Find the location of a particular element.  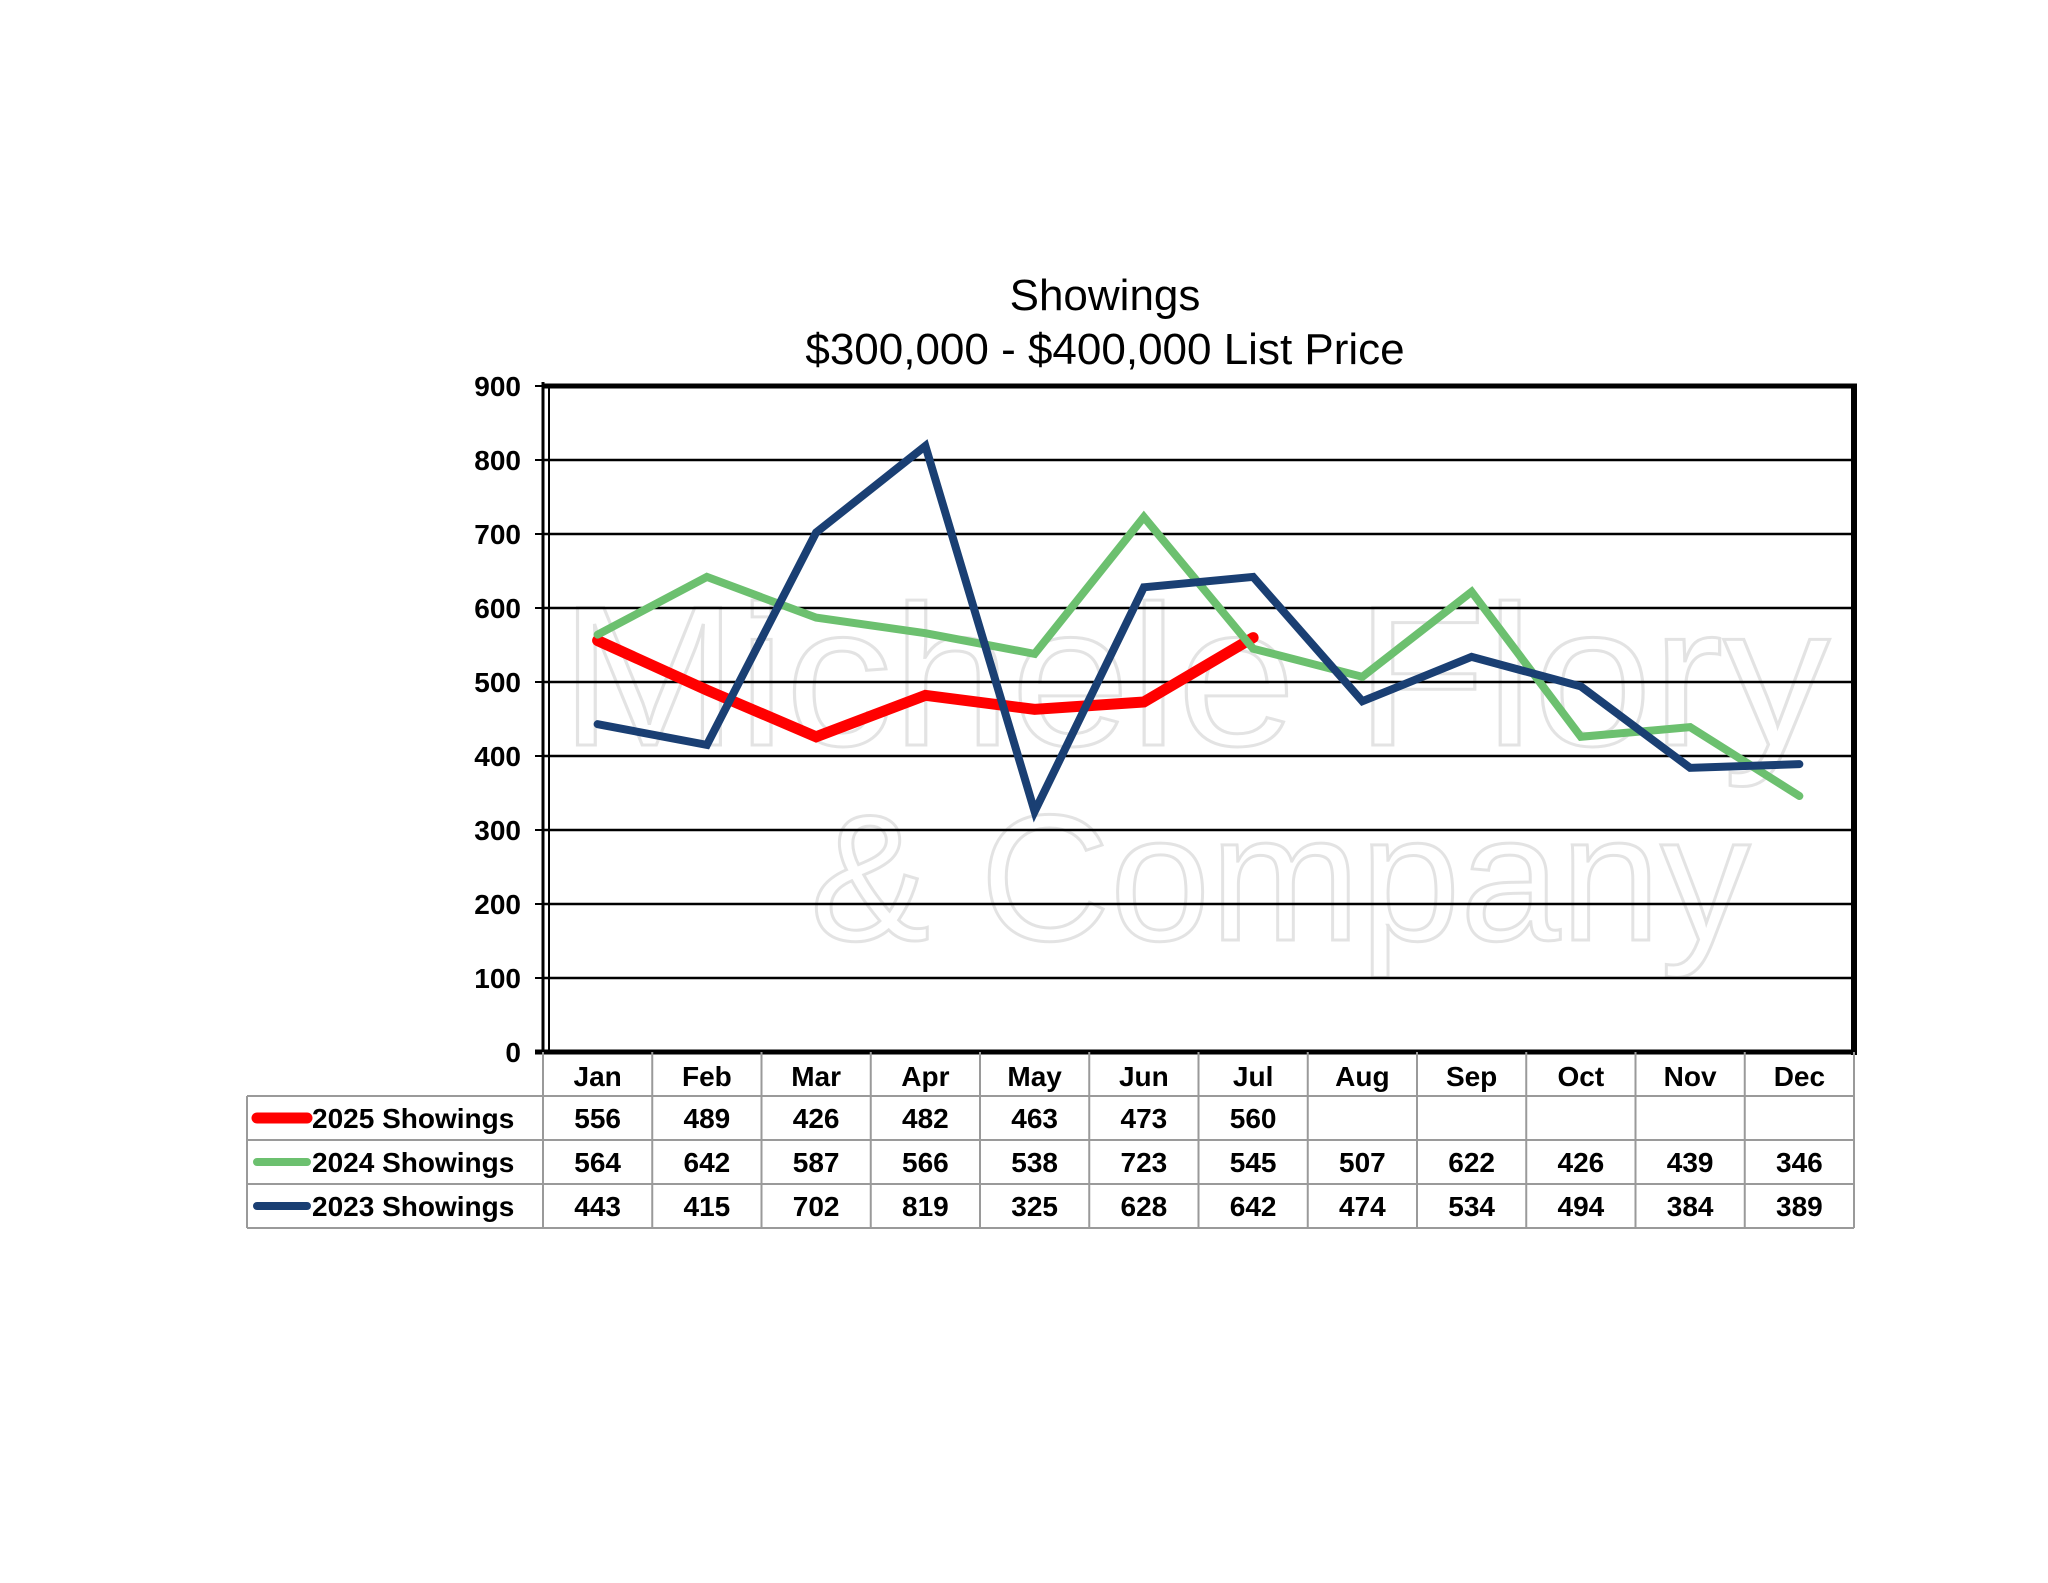

y-tick-label: 400 is located at coordinates (497, 756).